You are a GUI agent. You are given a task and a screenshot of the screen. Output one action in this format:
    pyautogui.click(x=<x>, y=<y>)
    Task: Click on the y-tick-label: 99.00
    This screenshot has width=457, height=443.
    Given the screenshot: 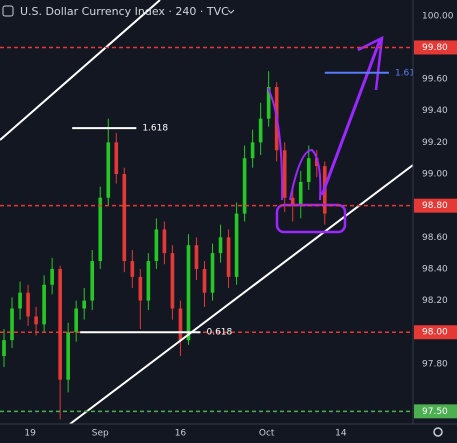 What is the action you would take?
    pyautogui.click(x=435, y=175)
    